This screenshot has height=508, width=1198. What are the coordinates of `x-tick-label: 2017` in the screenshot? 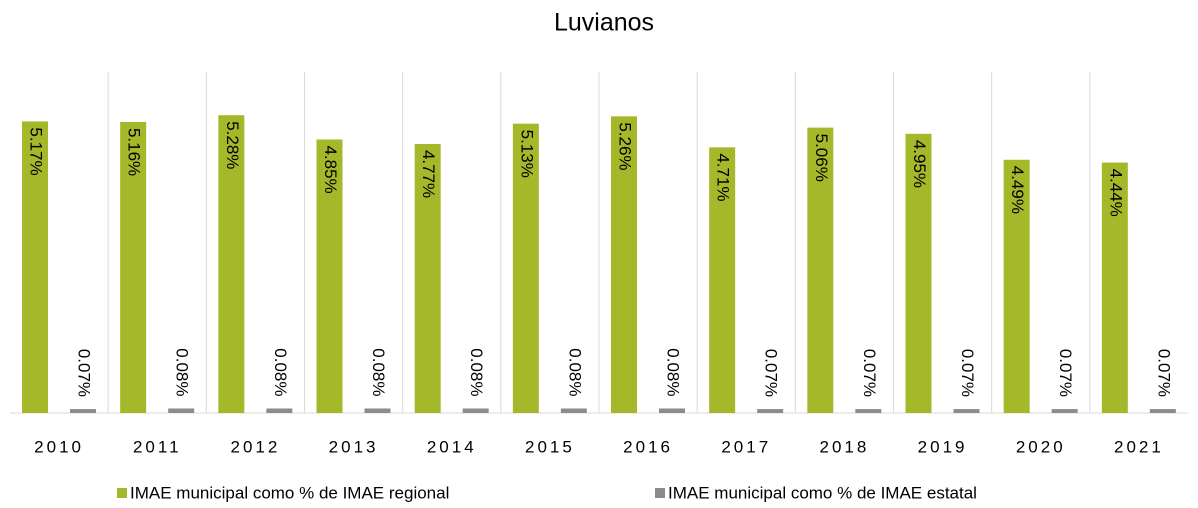 It's located at (746, 446).